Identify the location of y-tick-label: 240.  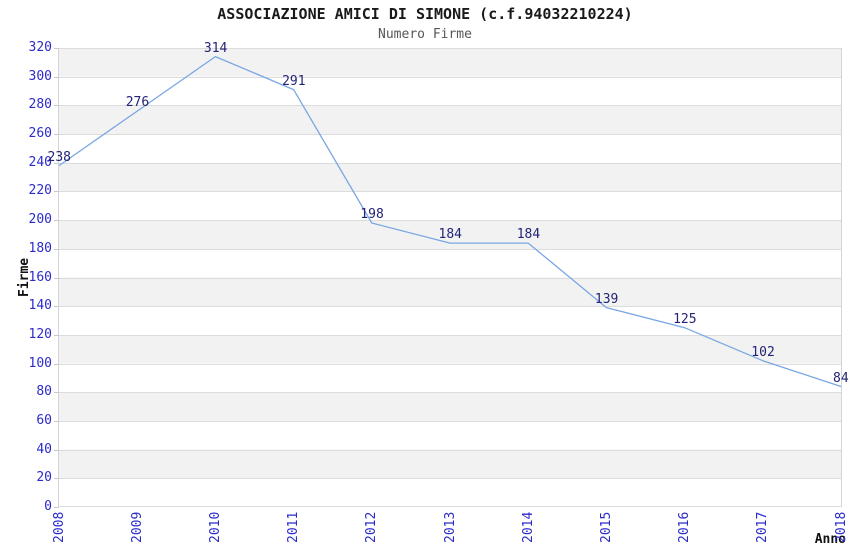
(40, 162).